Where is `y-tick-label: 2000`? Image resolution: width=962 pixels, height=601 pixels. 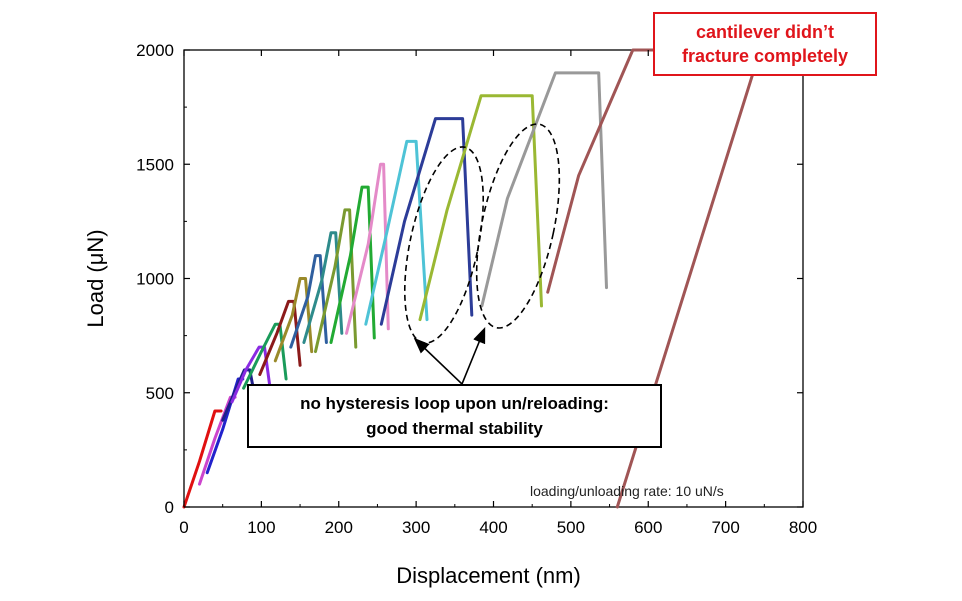
y-tick-label: 2000 is located at coordinates (155, 50).